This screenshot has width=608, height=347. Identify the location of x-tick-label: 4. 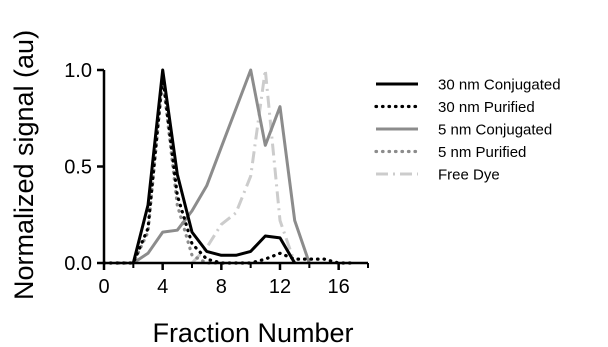
(162, 287).